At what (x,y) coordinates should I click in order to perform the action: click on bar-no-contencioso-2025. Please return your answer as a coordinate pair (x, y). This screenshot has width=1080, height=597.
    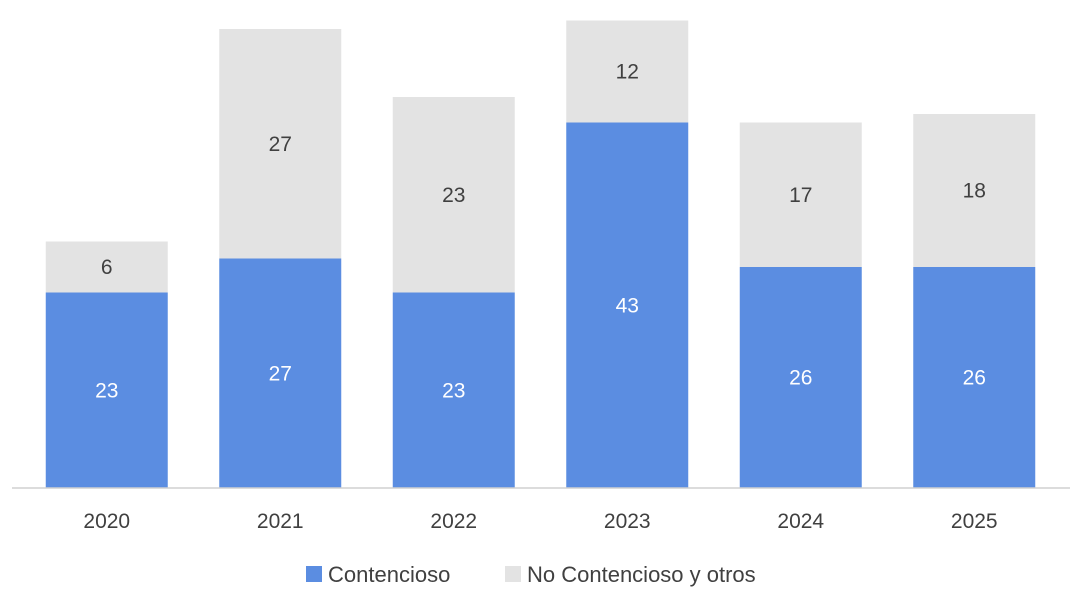
    Looking at the image, I should click on (974, 190).